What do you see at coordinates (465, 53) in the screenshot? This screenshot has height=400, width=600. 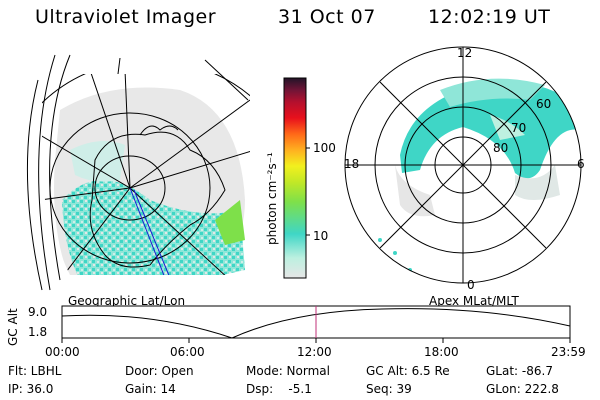 I see `mlt-label-12: 12` at bounding box center [465, 53].